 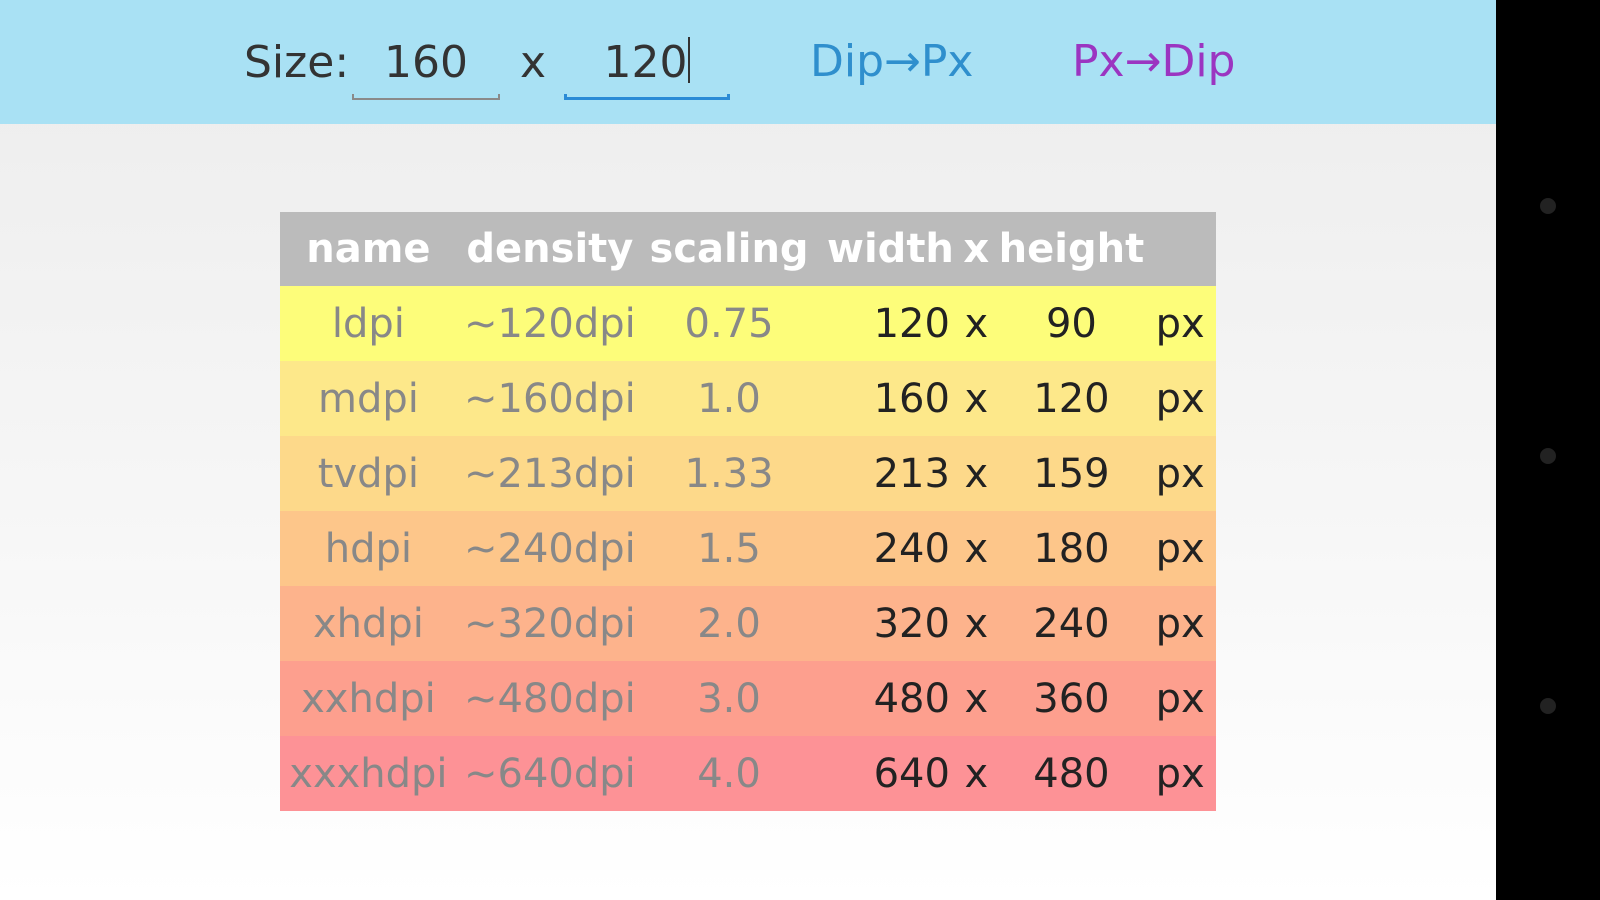 I want to click on header-density: density, so click(x=549, y=249).